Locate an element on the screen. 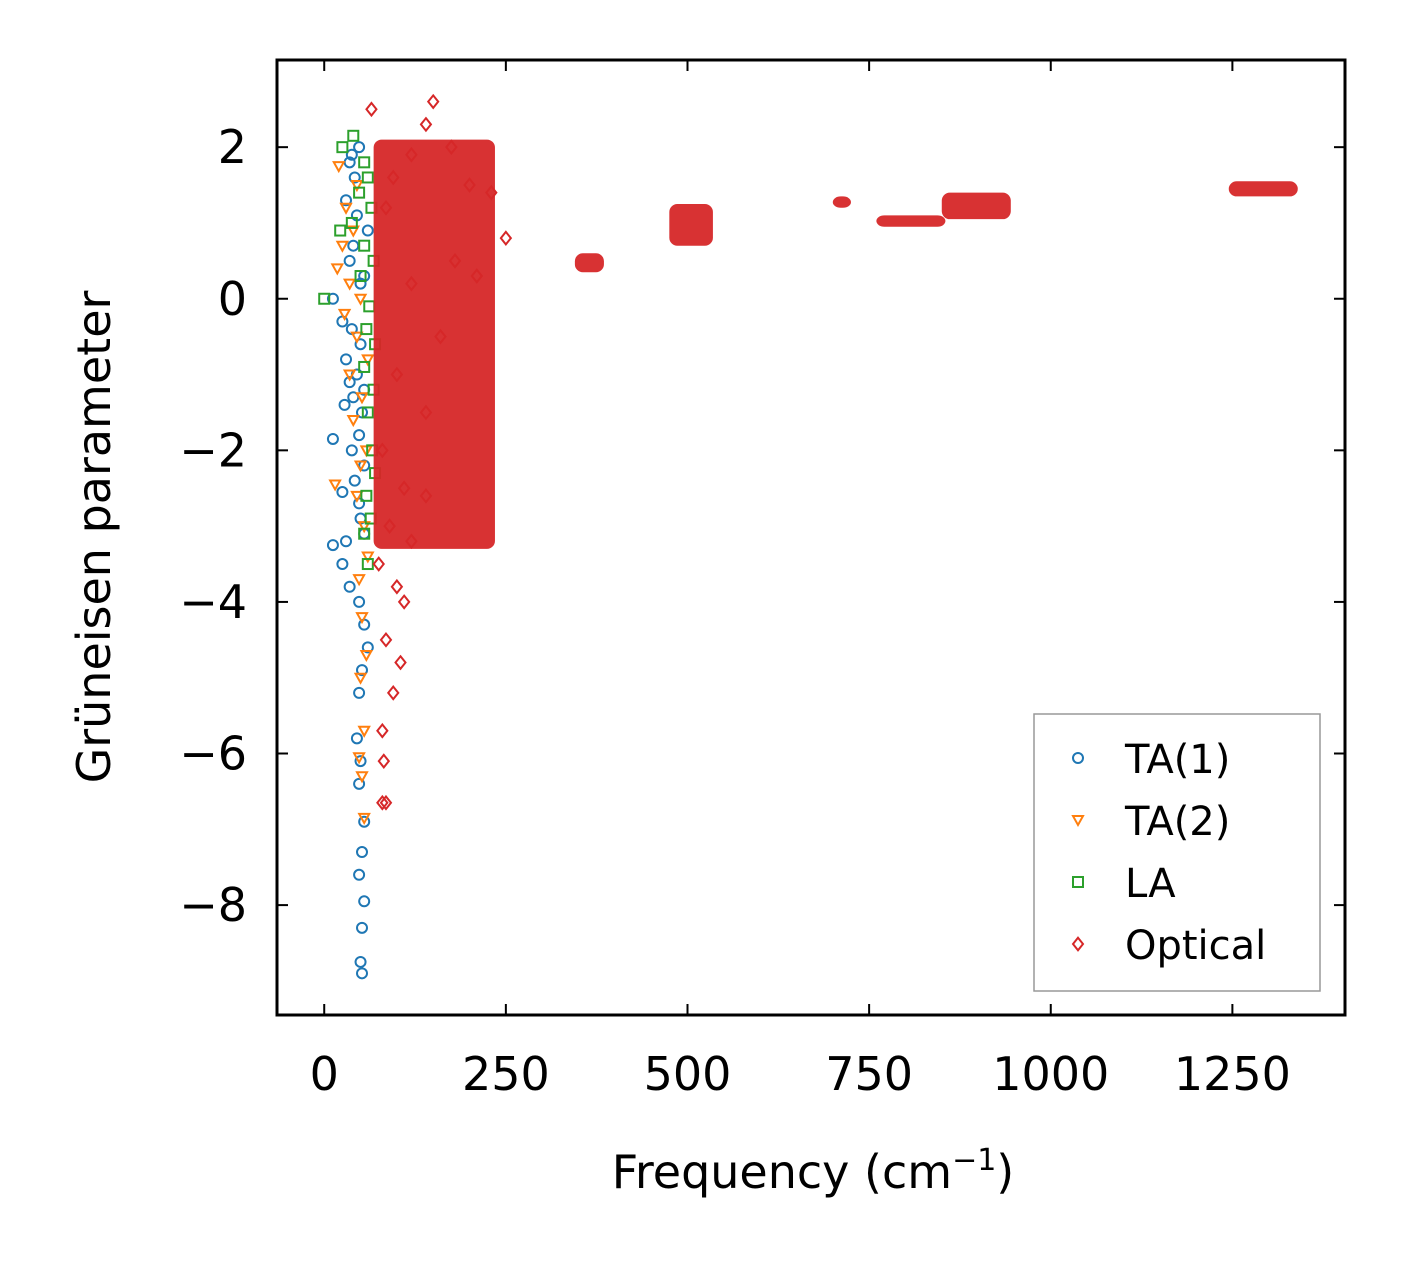 This screenshot has height=1264, width=1406. y-tick-label: −8 is located at coordinates (213, 905).